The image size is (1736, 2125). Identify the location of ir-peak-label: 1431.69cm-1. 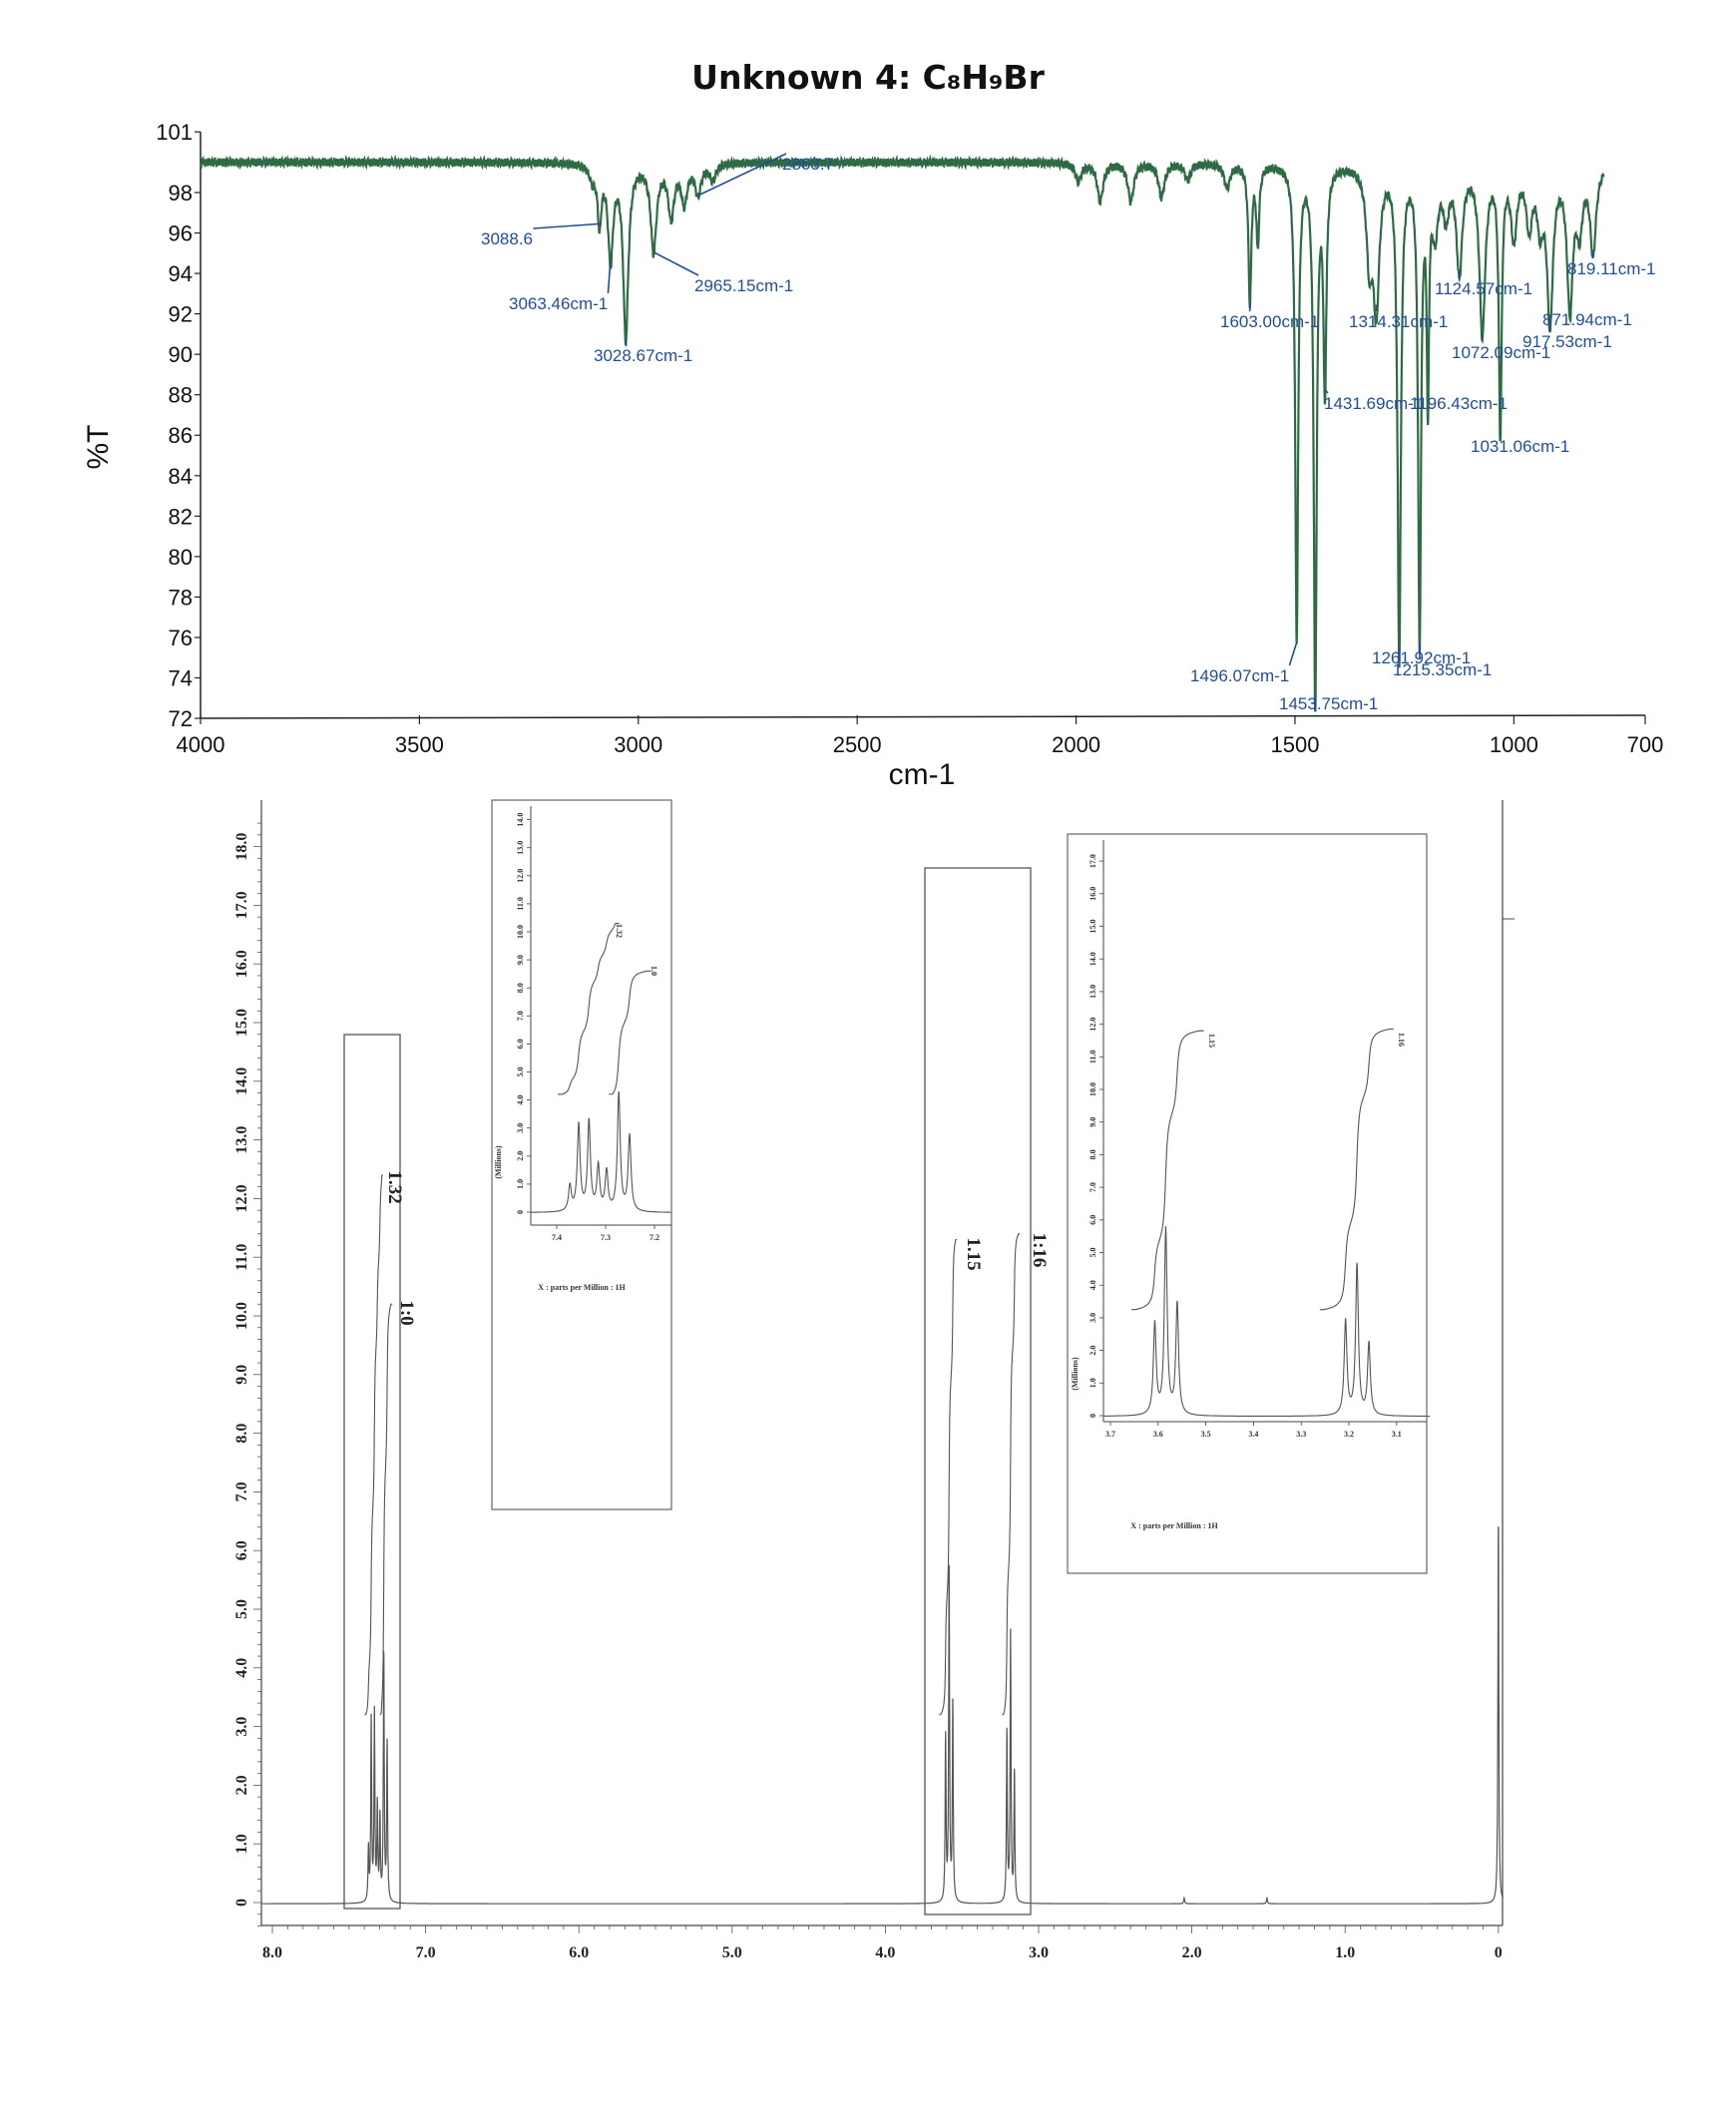
(1373, 404).